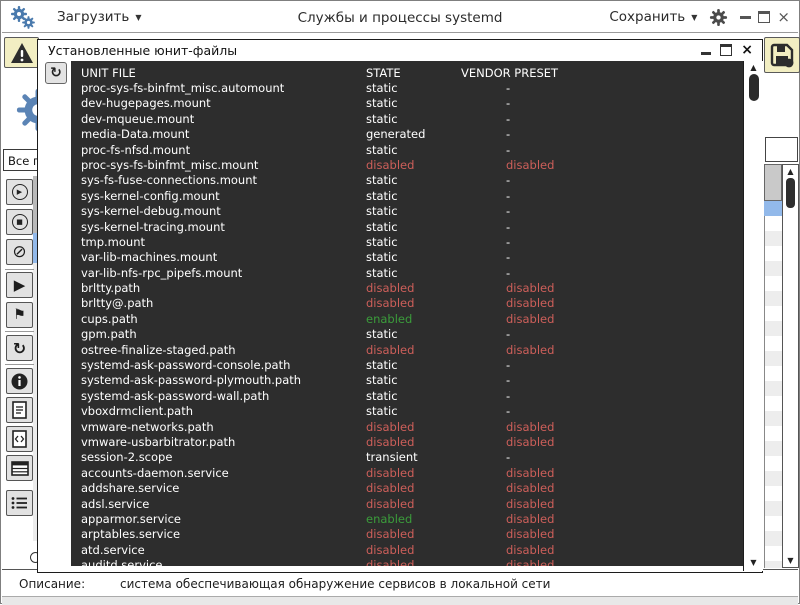 Image resolution: width=800 pixels, height=605 pixels. I want to click on table-row: auditd.service disabled disabled, so click(407, 562).